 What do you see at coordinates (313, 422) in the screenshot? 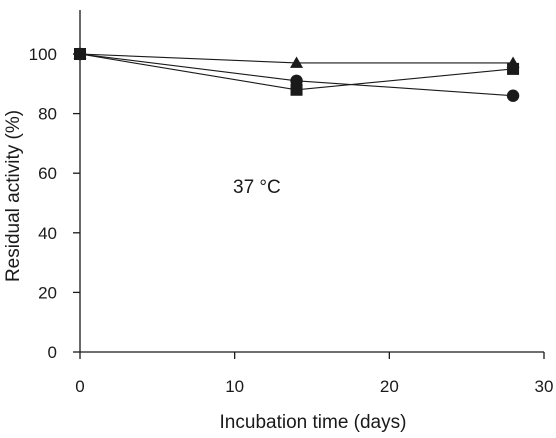
I see `x-axis-label: Incubation time (days)` at bounding box center [313, 422].